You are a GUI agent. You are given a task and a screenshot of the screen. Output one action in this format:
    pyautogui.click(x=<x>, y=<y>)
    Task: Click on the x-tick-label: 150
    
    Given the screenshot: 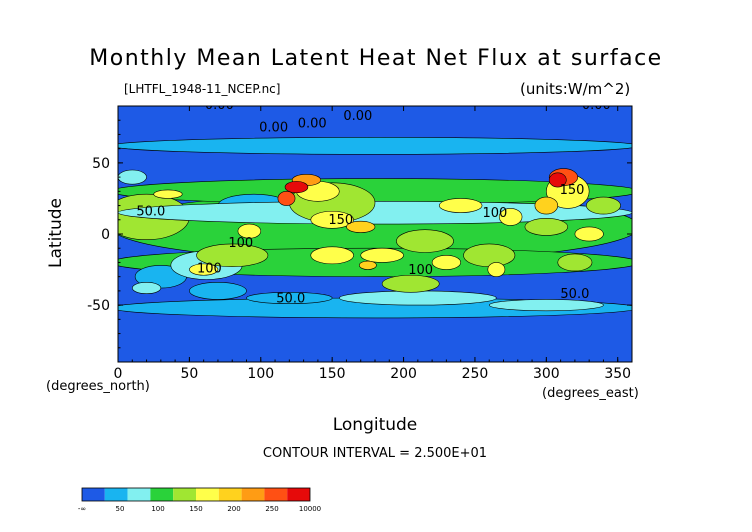 What is the action you would take?
    pyautogui.click(x=332, y=374)
    